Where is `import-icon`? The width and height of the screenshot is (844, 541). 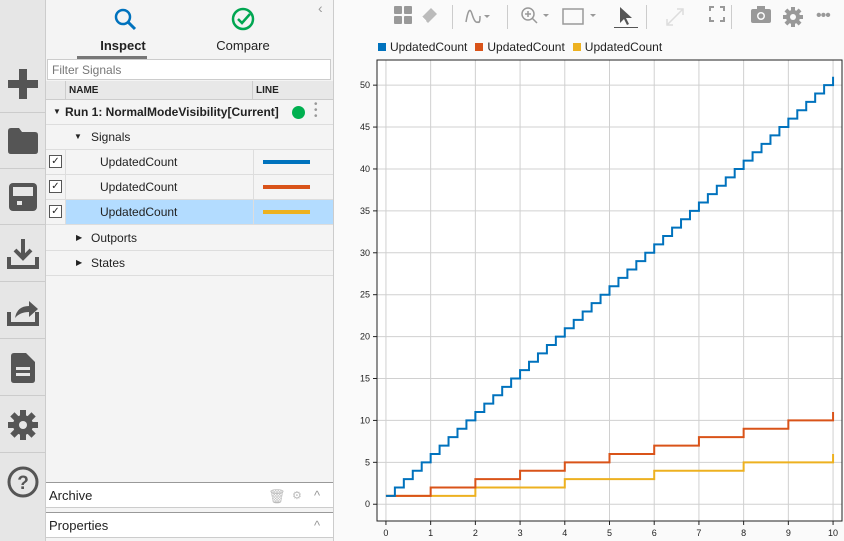
import-icon is located at coordinates (22, 253).